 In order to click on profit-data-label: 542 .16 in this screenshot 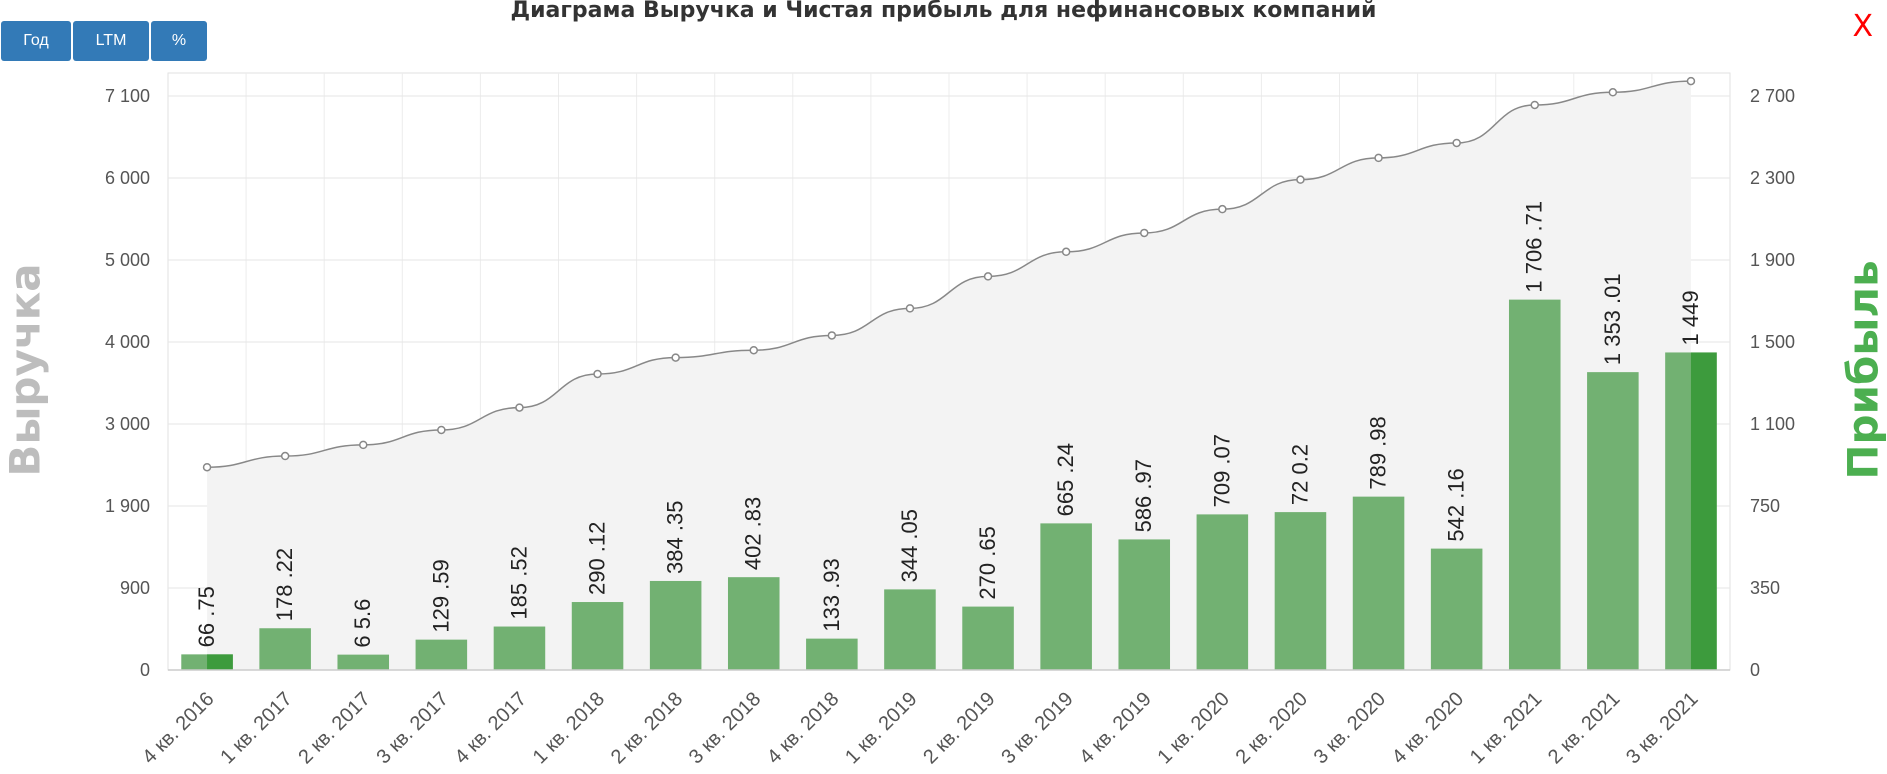, I will do `click(1456, 504)`.